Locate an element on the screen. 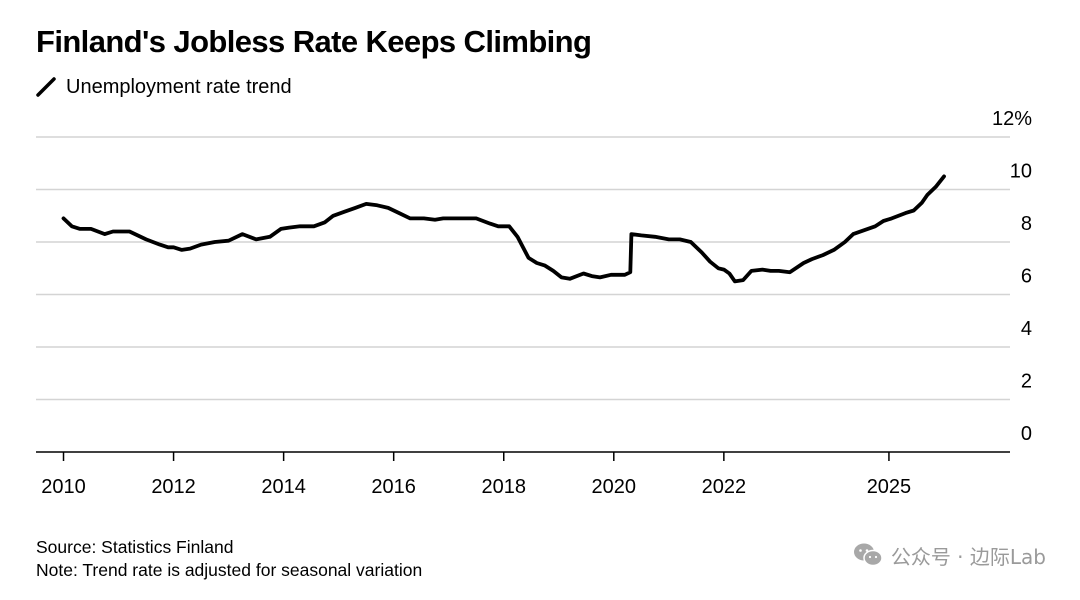 Image resolution: width=1080 pixels, height=600 pixels. wechat-icon is located at coordinates (868, 555).